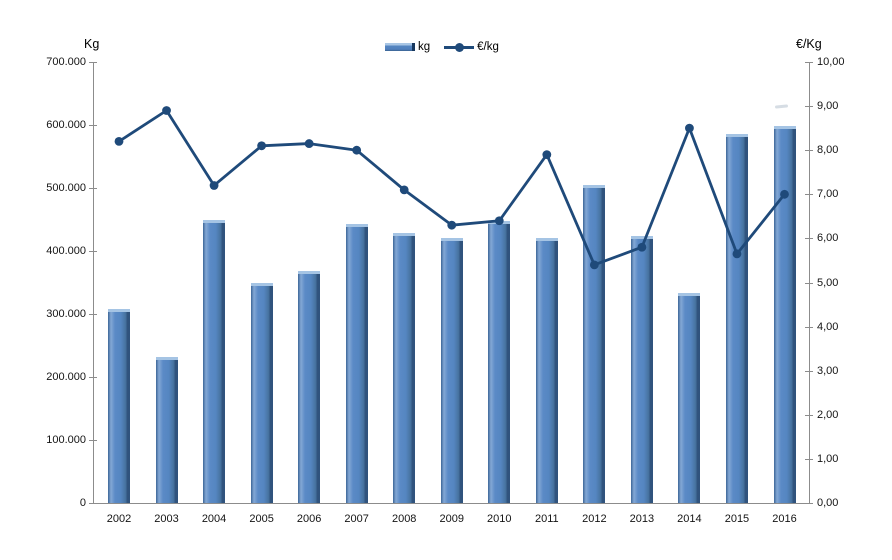 The height and width of the screenshot is (560, 892). What do you see at coordinates (452, 225) in the screenshot?
I see `line-marker-2009` at bounding box center [452, 225].